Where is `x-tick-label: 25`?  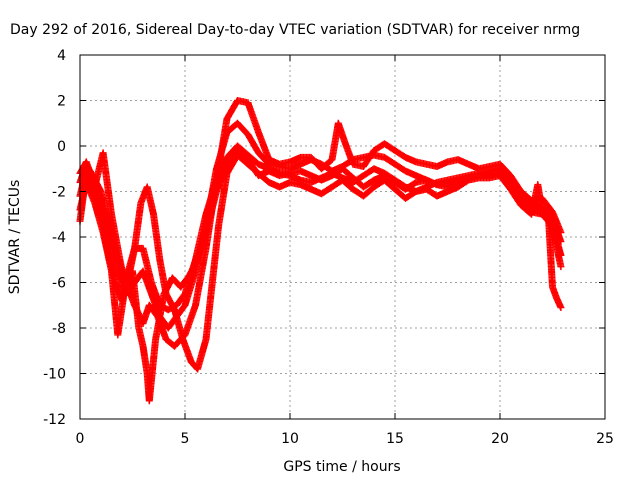 x-tick-label: 25 is located at coordinates (605, 439).